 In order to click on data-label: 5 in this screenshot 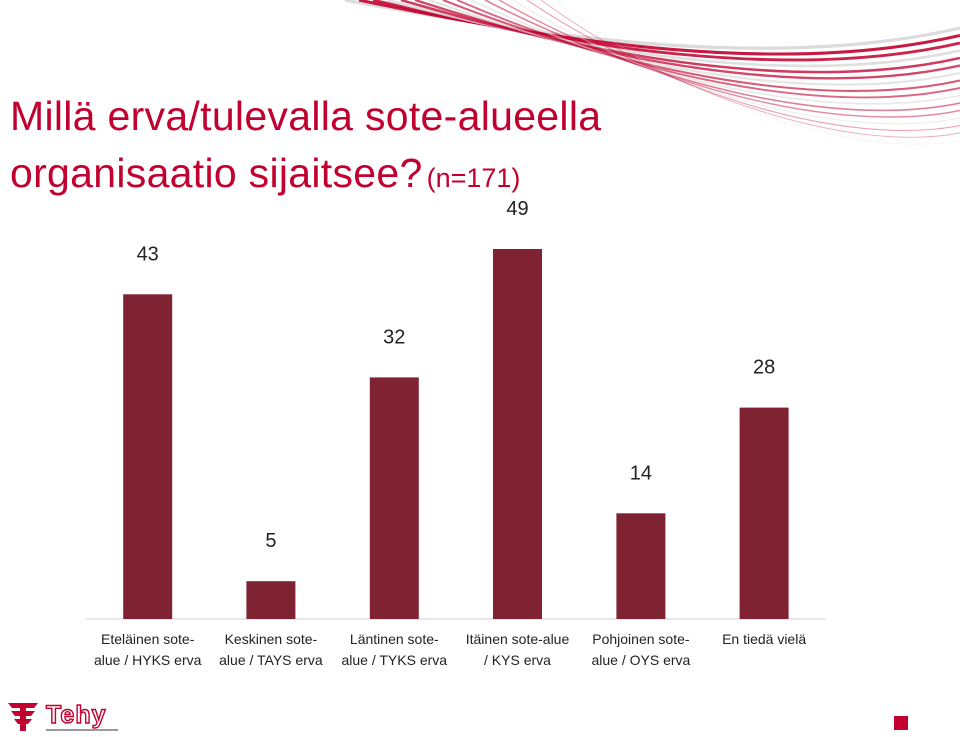, I will do `click(270, 541)`.